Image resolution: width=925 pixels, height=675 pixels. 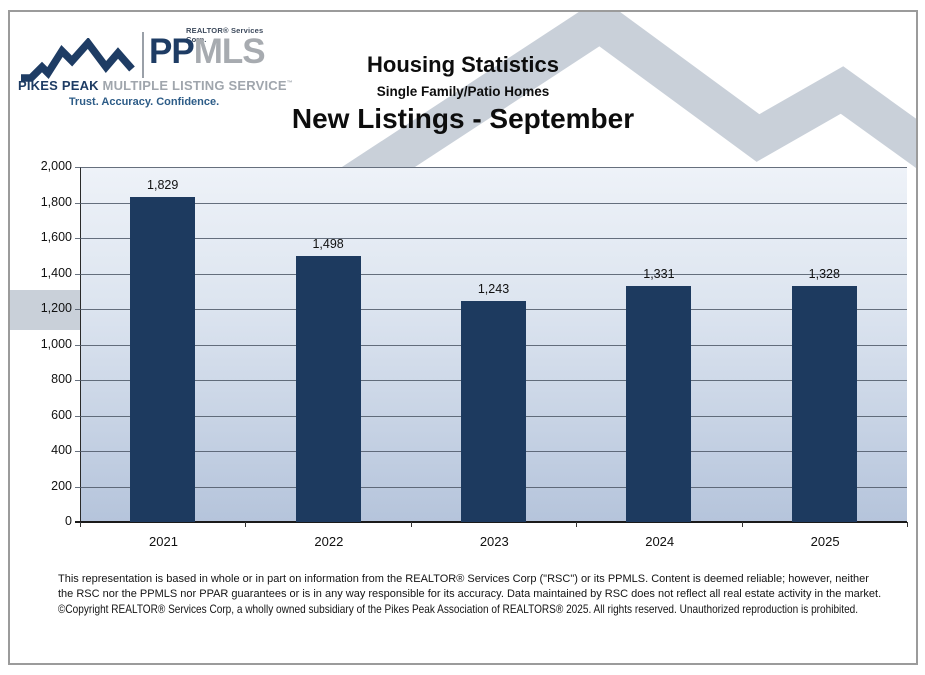 What do you see at coordinates (56, 343) in the screenshot?
I see `y-axis-tick-label: 1,000` at bounding box center [56, 343].